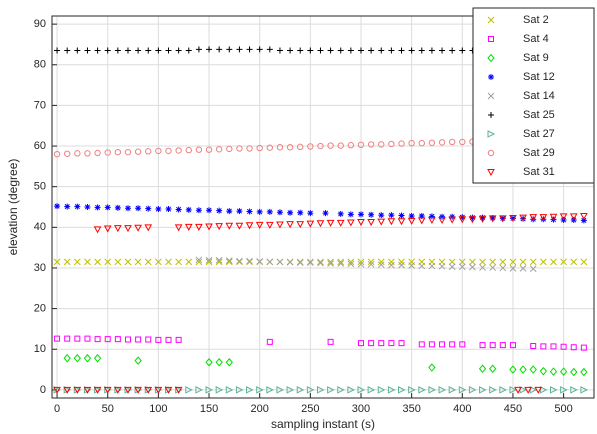 The height and width of the screenshot is (434, 597). What do you see at coordinates (40, 268) in the screenshot?
I see `y-tick-label: 30` at bounding box center [40, 268].